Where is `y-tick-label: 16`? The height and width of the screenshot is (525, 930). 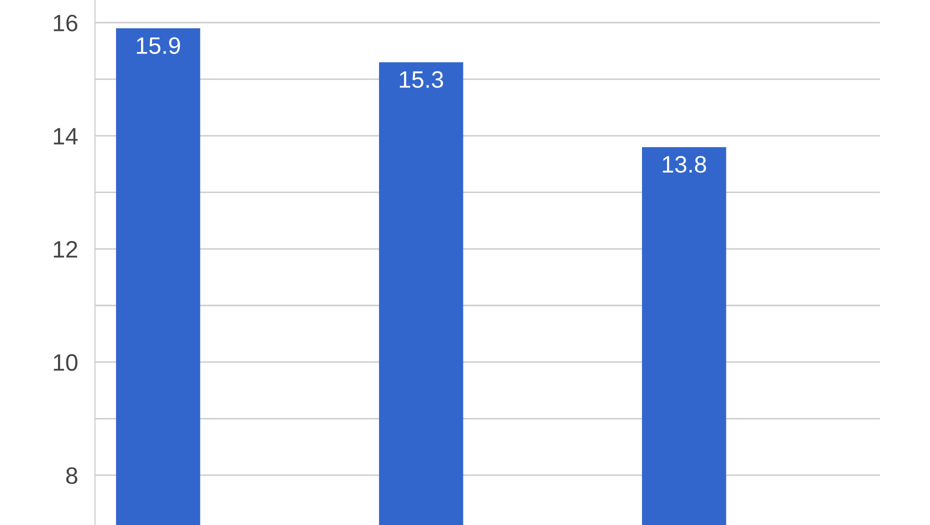
y-tick-label: 16 is located at coordinates (66, 23).